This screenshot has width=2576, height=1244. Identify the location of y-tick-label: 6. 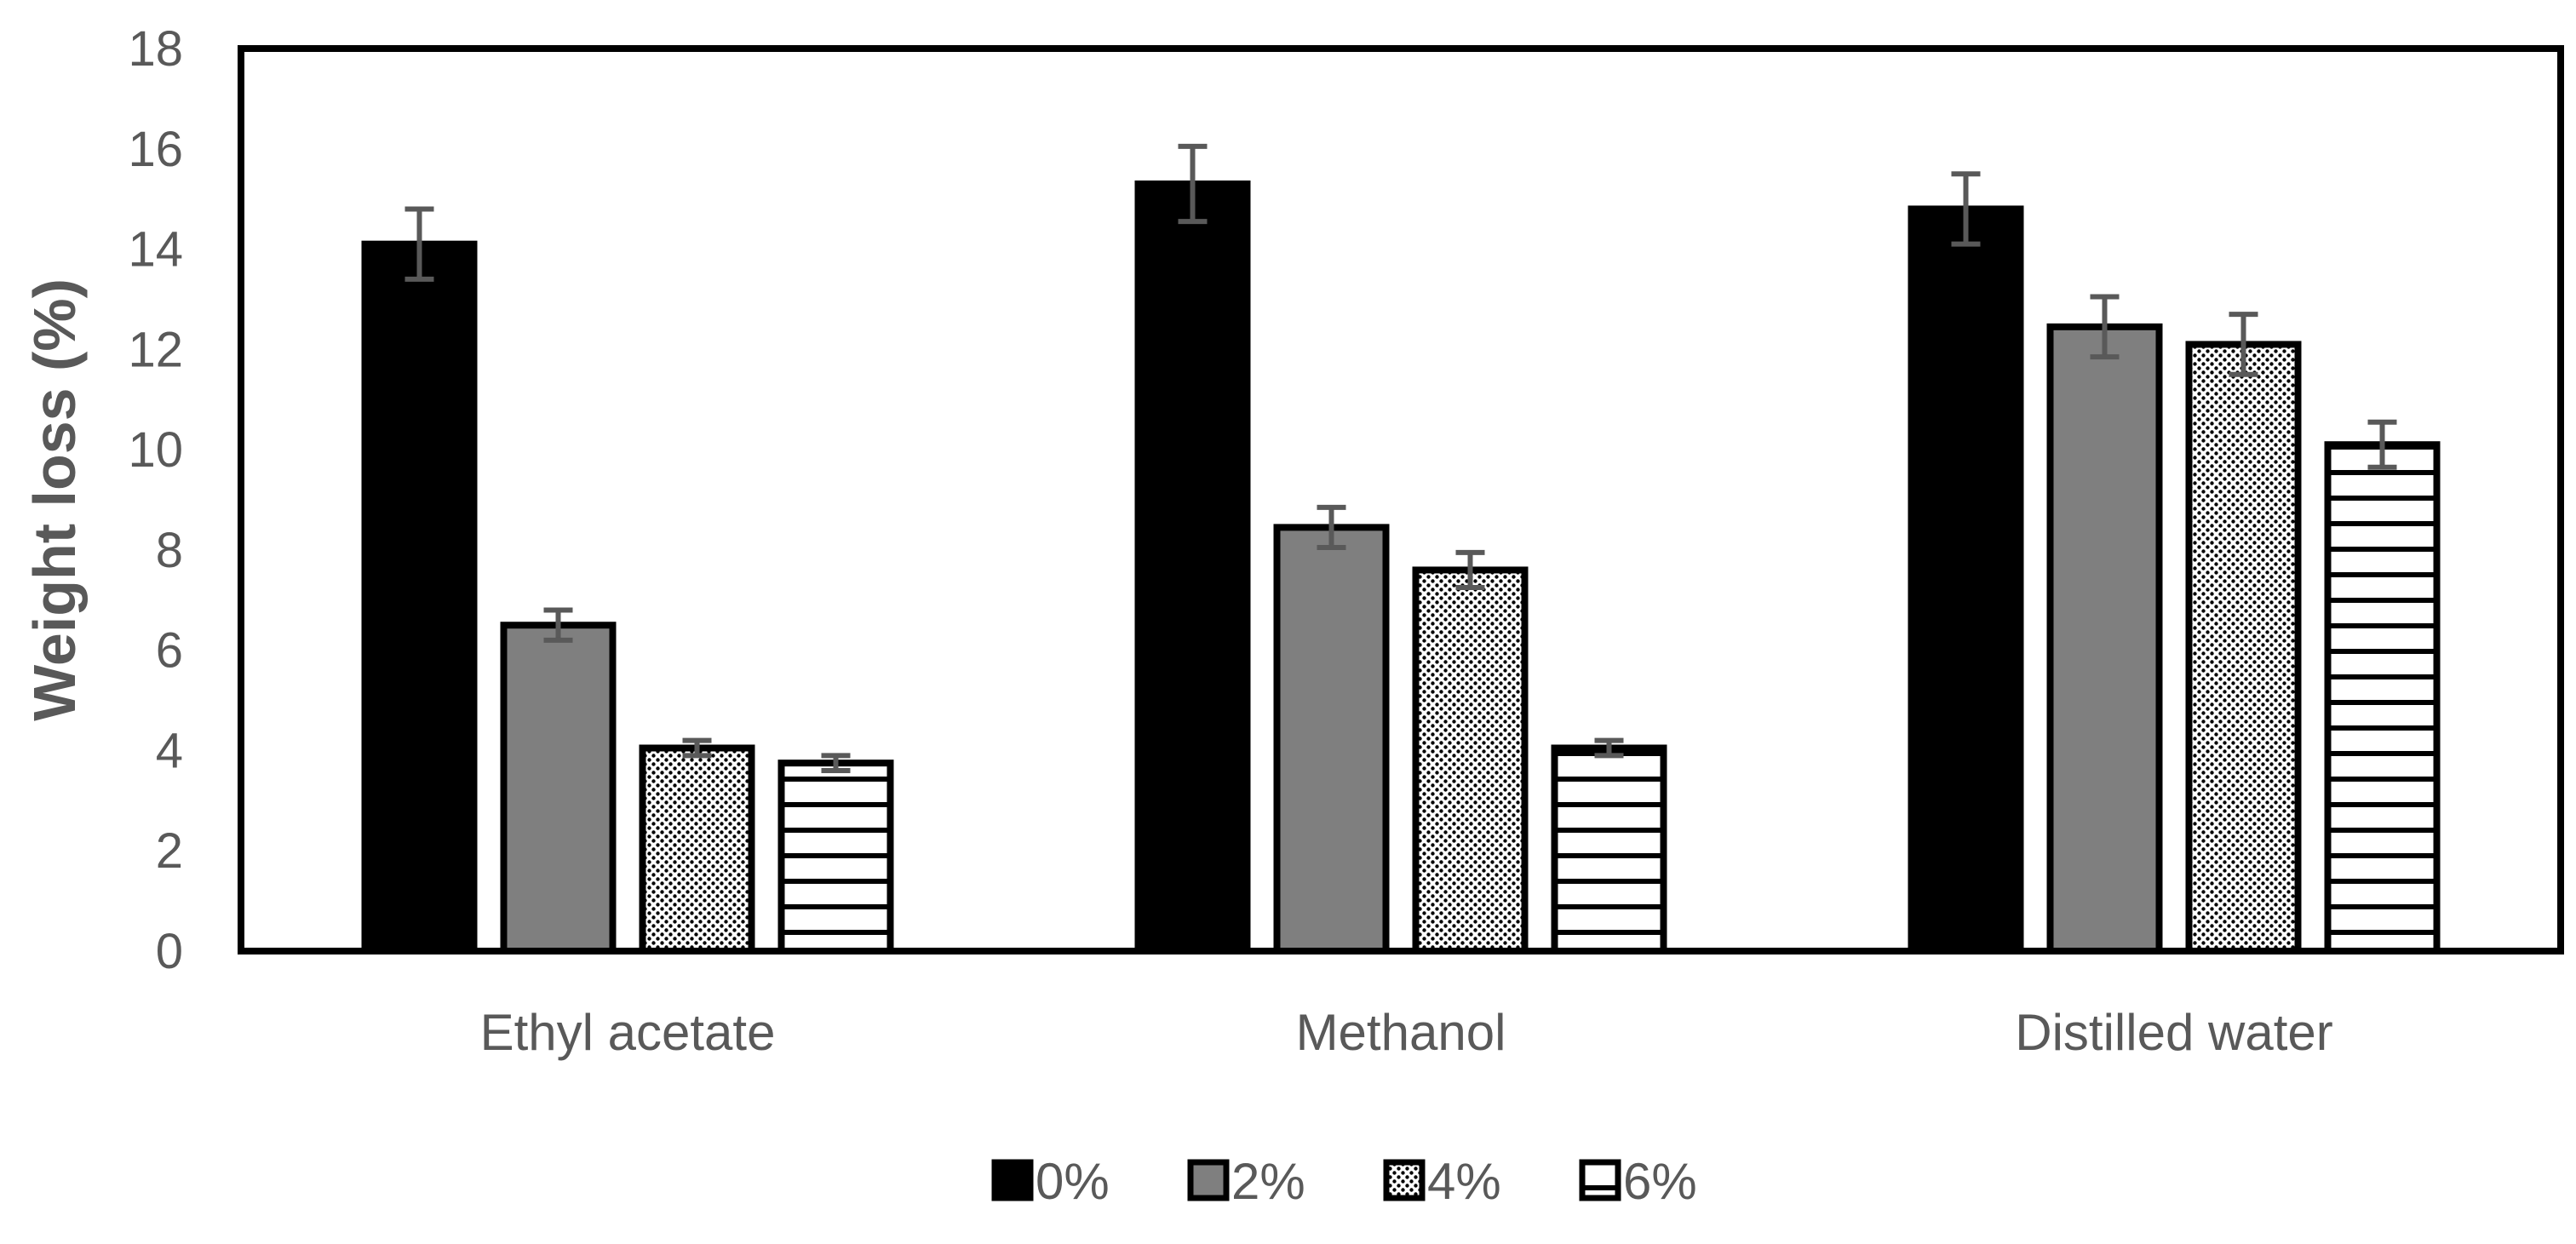
(169, 651).